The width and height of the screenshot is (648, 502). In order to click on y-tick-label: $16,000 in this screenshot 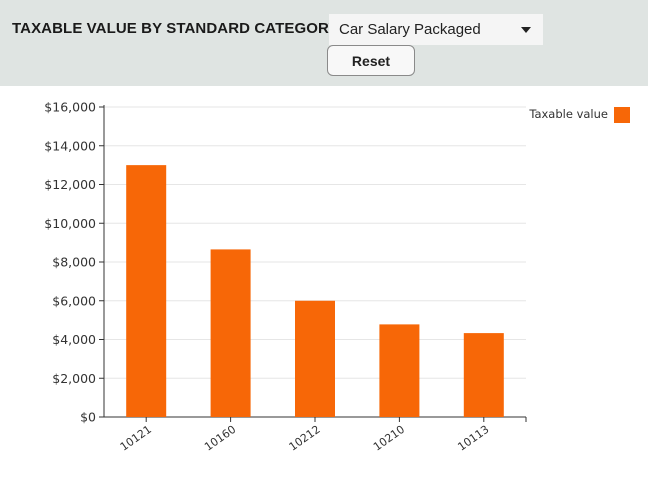, I will do `click(70, 107)`.